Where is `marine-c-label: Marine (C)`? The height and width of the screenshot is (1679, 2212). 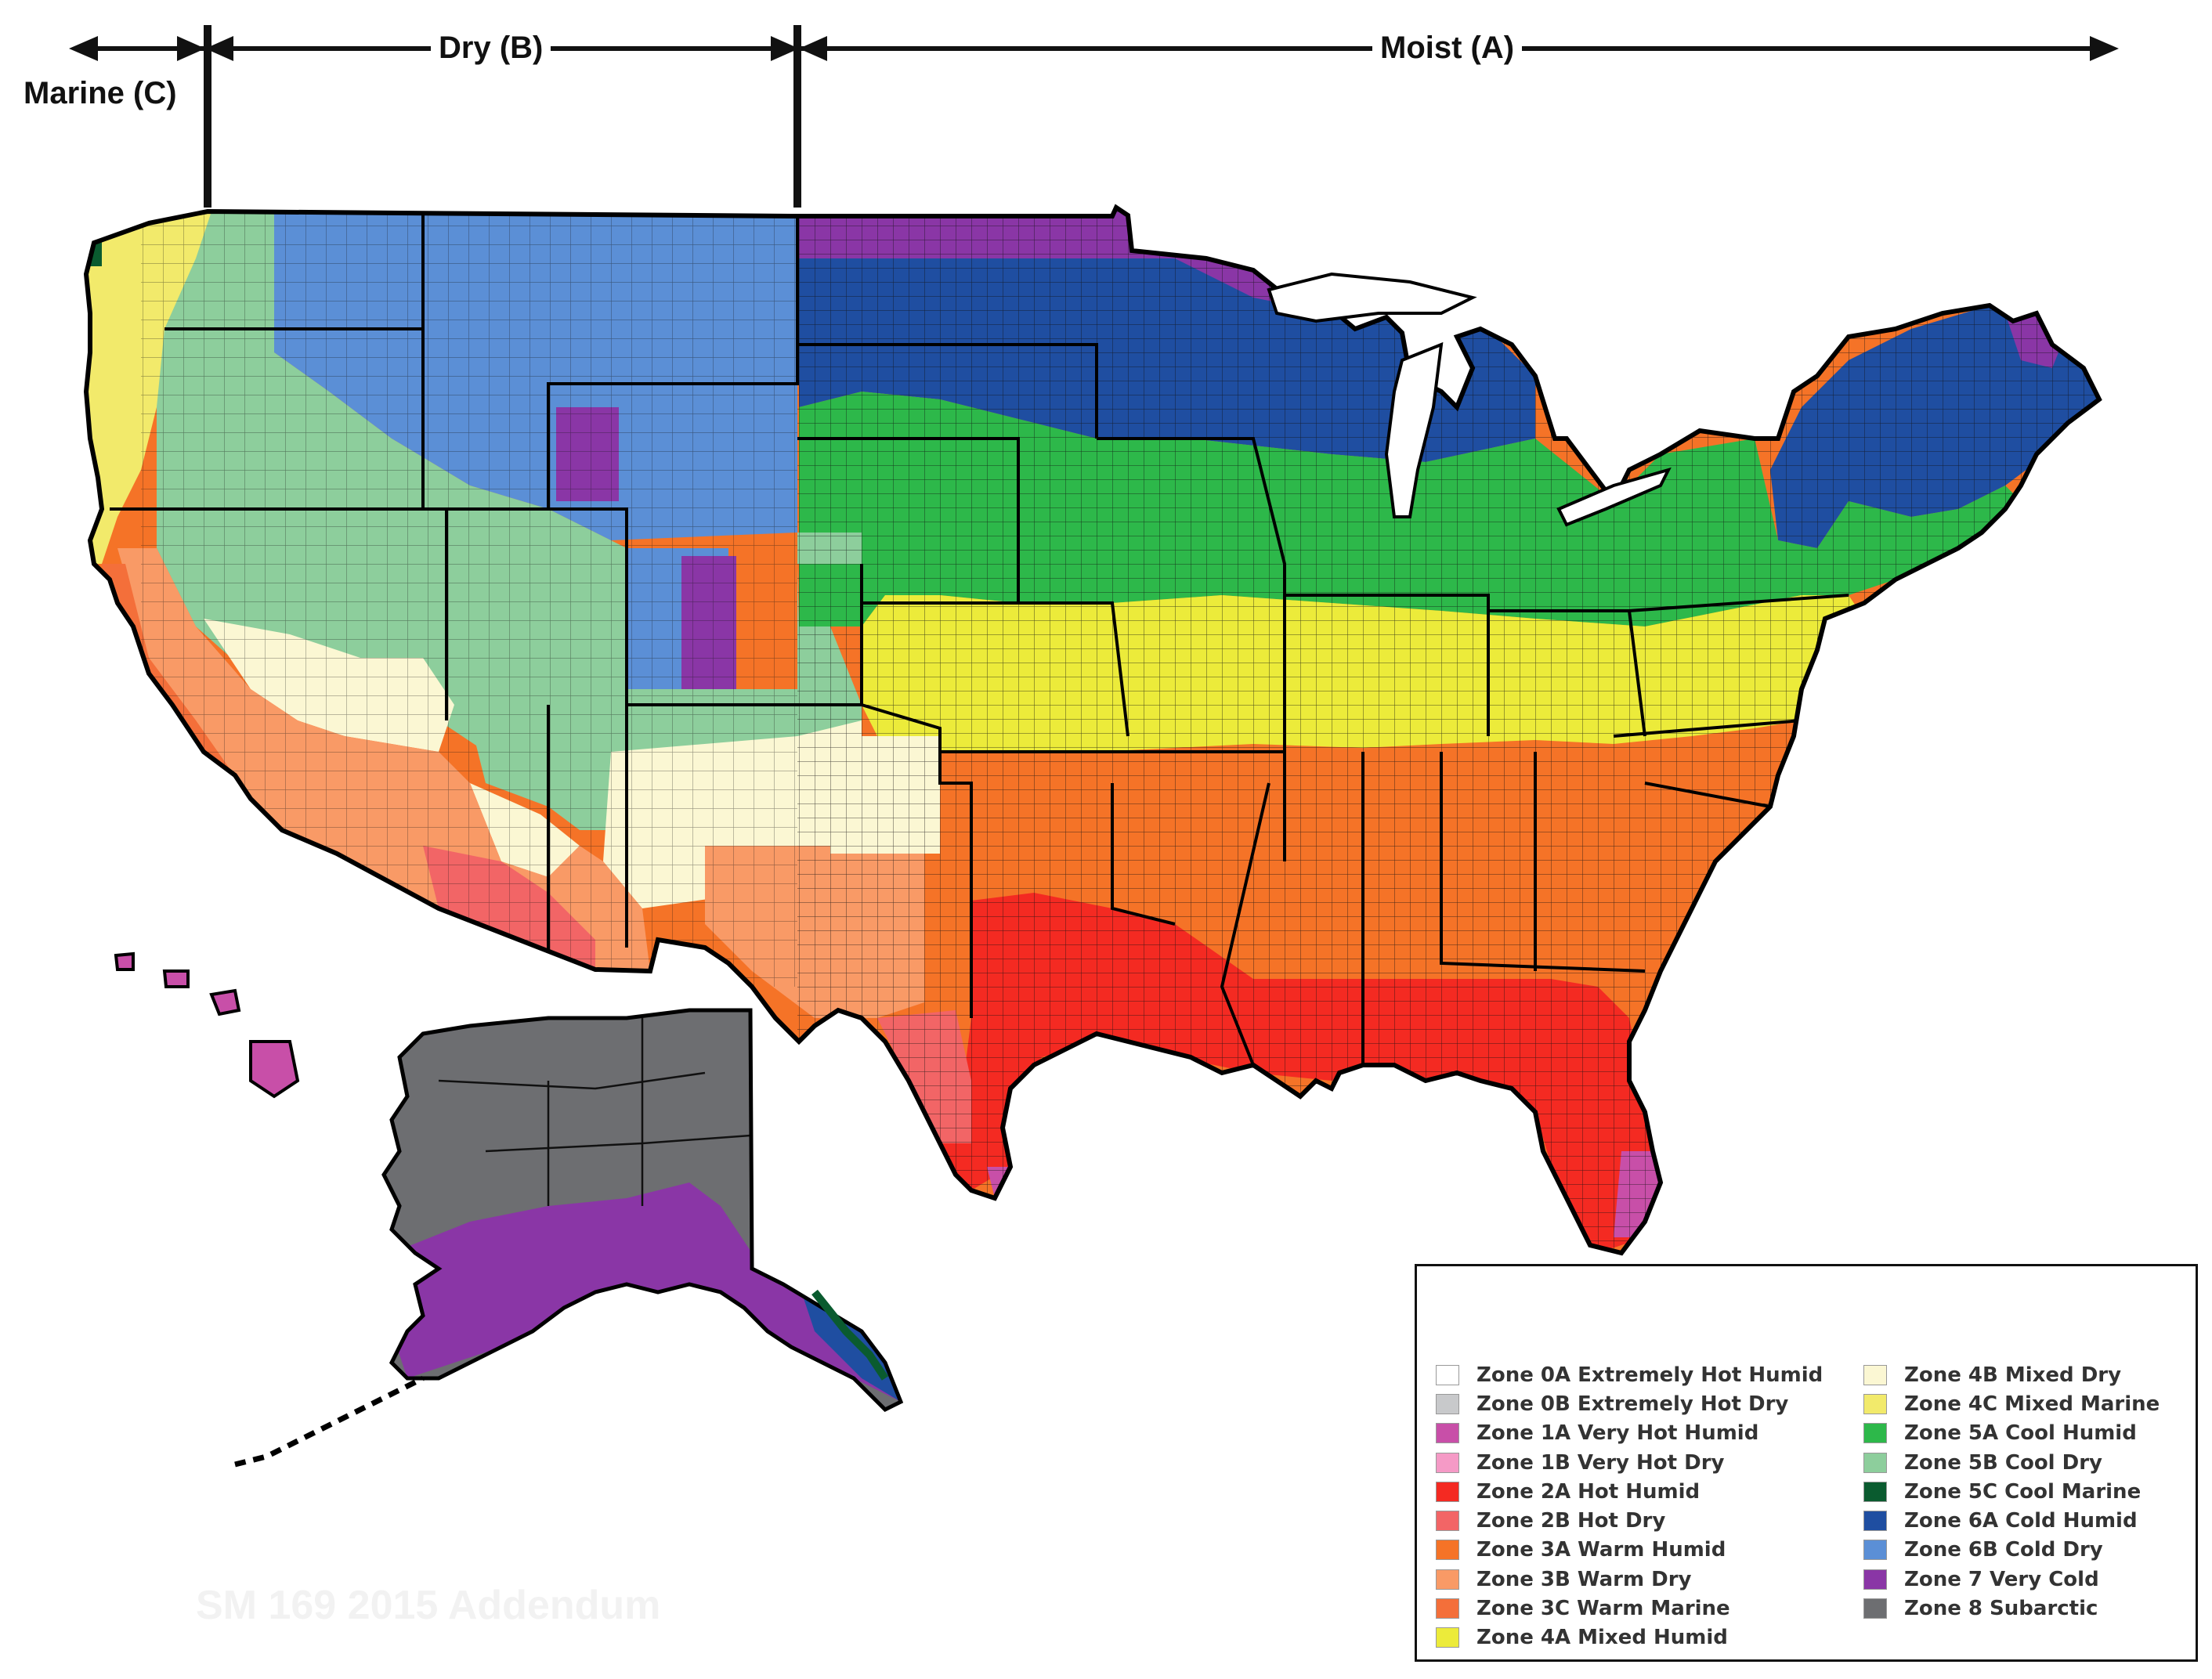 marine-c-label: Marine (C) is located at coordinates (101, 93).